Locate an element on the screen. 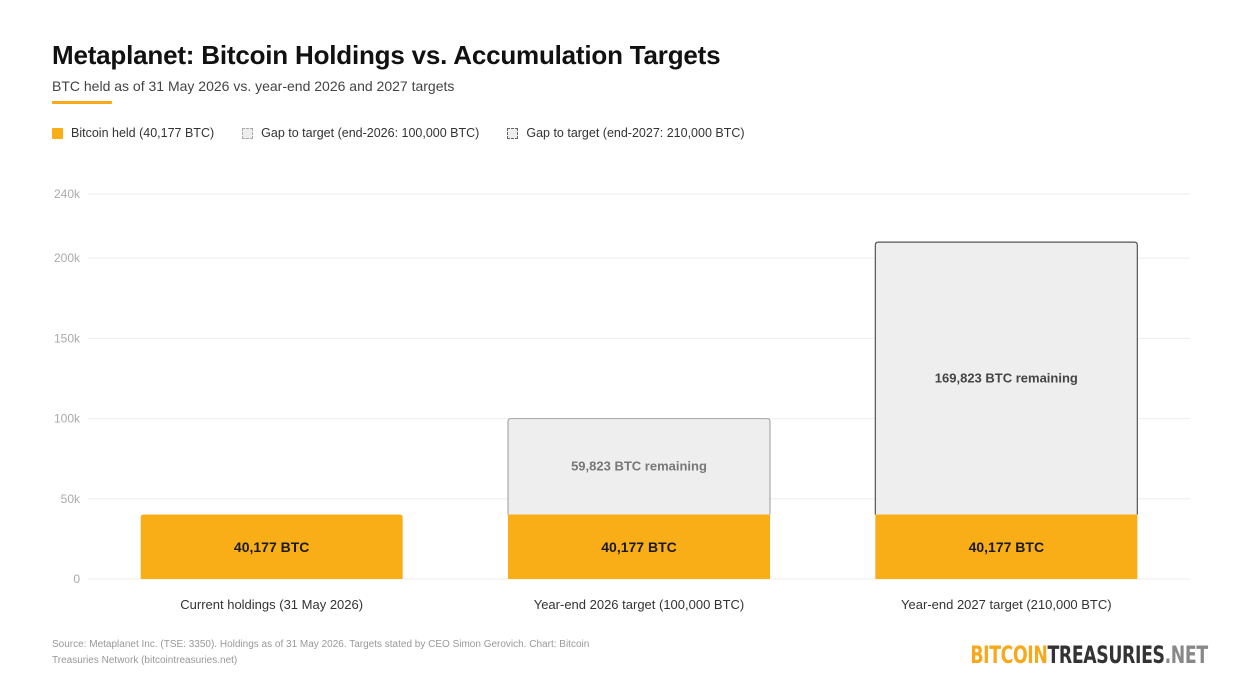 Image resolution: width=1260 pixels, height=700 pixels. legend-label-held: Bitcoin held (40,177 BTC) is located at coordinates (143, 133).